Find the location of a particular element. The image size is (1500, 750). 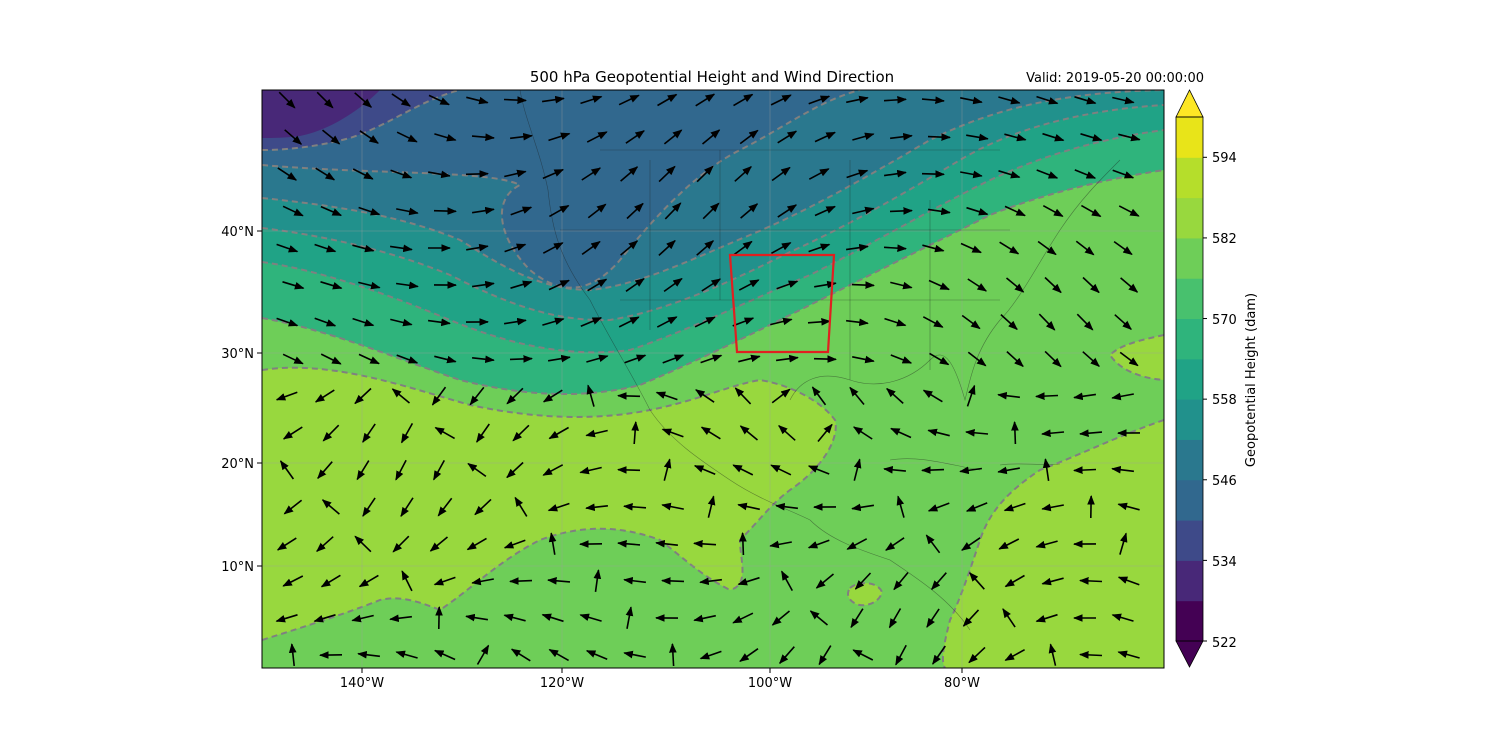

valid-time-label: Valid: 2019-05-20 00:00:00 is located at coordinates (1115, 78).